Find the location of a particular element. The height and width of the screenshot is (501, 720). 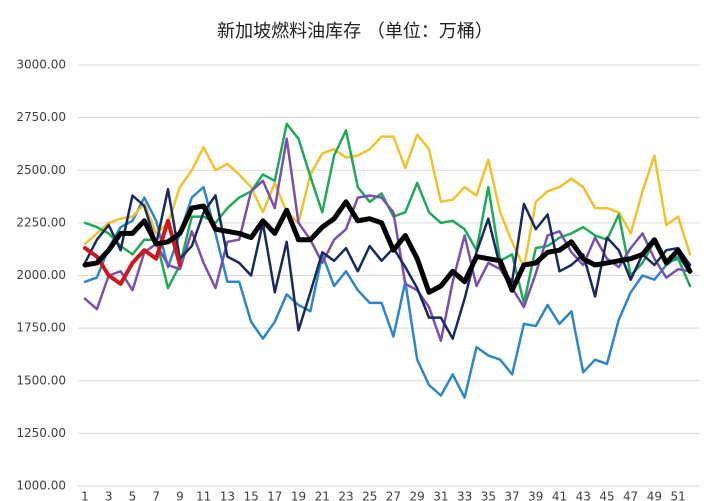

series-line is located at coordinates (132, 252).